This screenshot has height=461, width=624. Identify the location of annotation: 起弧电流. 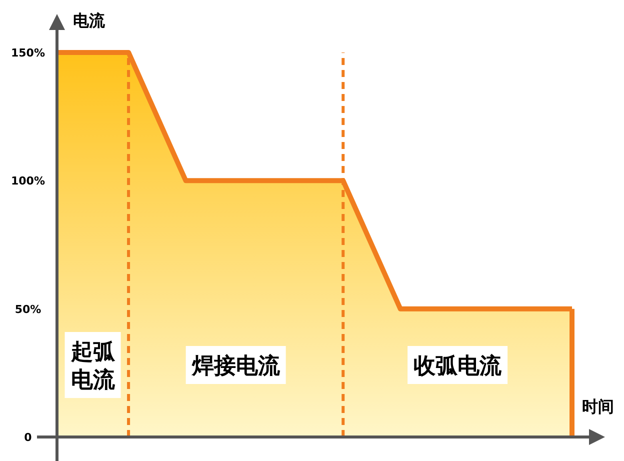
(93, 366).